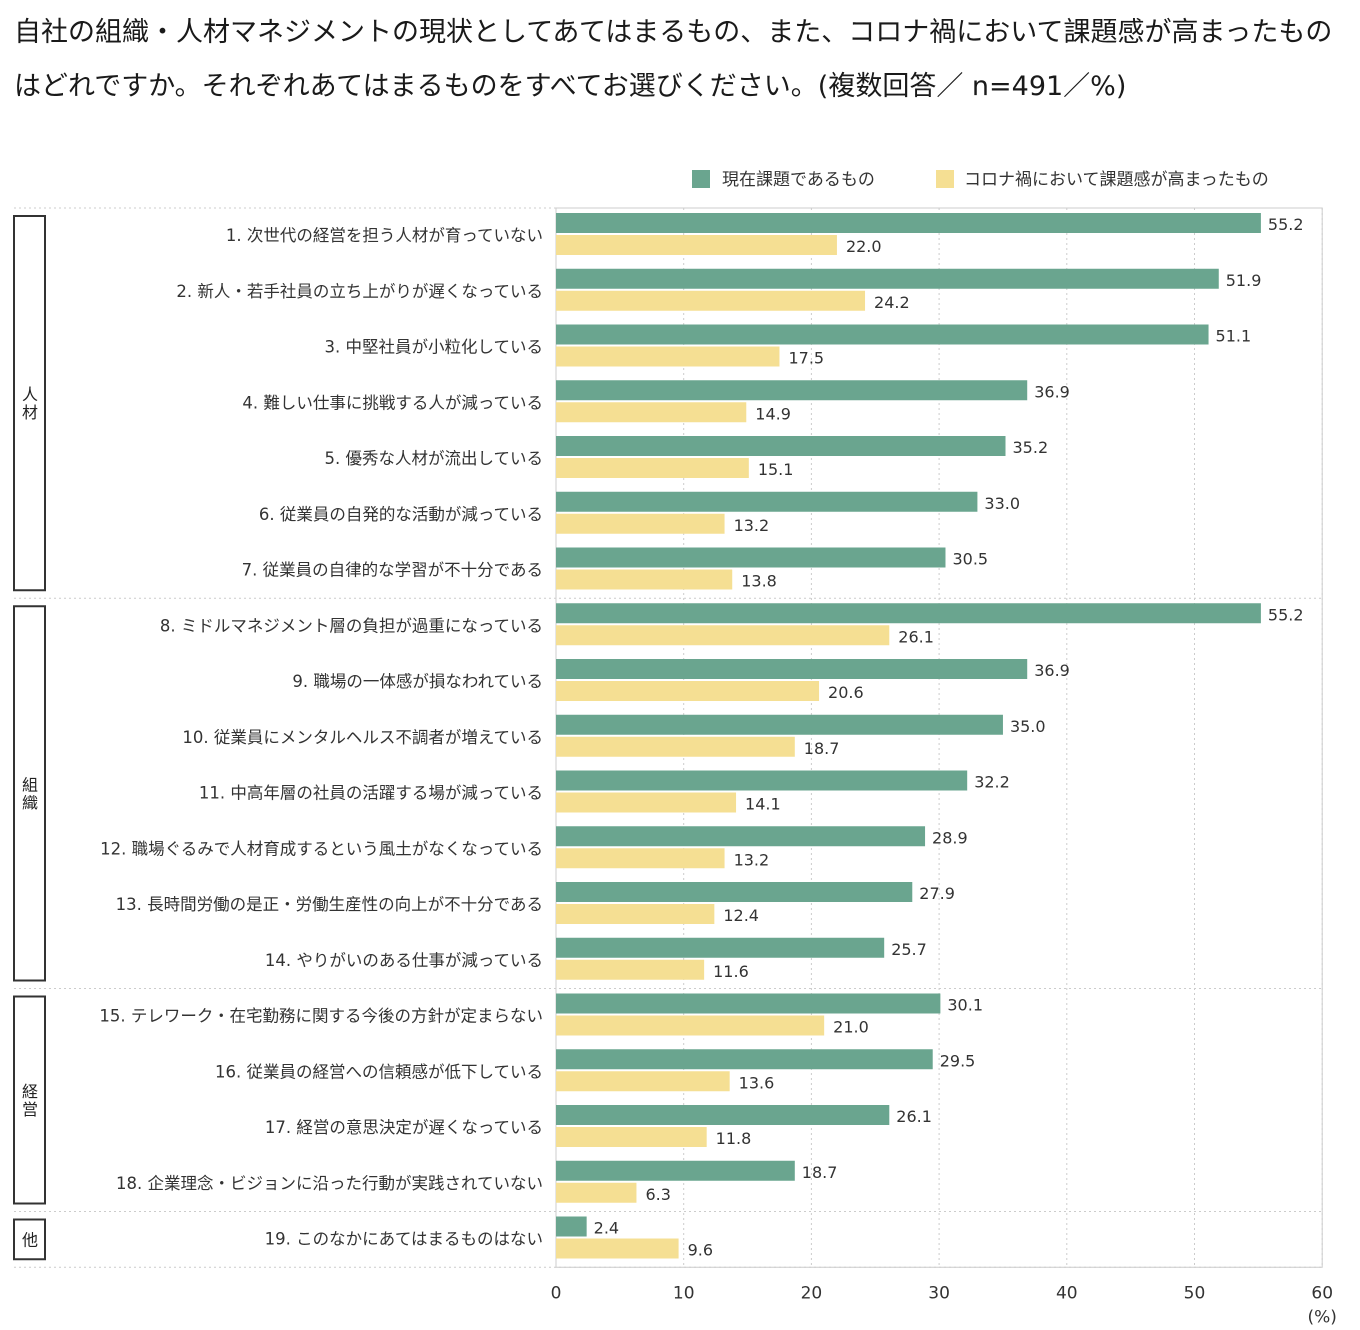  Describe the element at coordinates (759, 581) in the screenshot. I see `data-label-covid: 13.8` at that location.